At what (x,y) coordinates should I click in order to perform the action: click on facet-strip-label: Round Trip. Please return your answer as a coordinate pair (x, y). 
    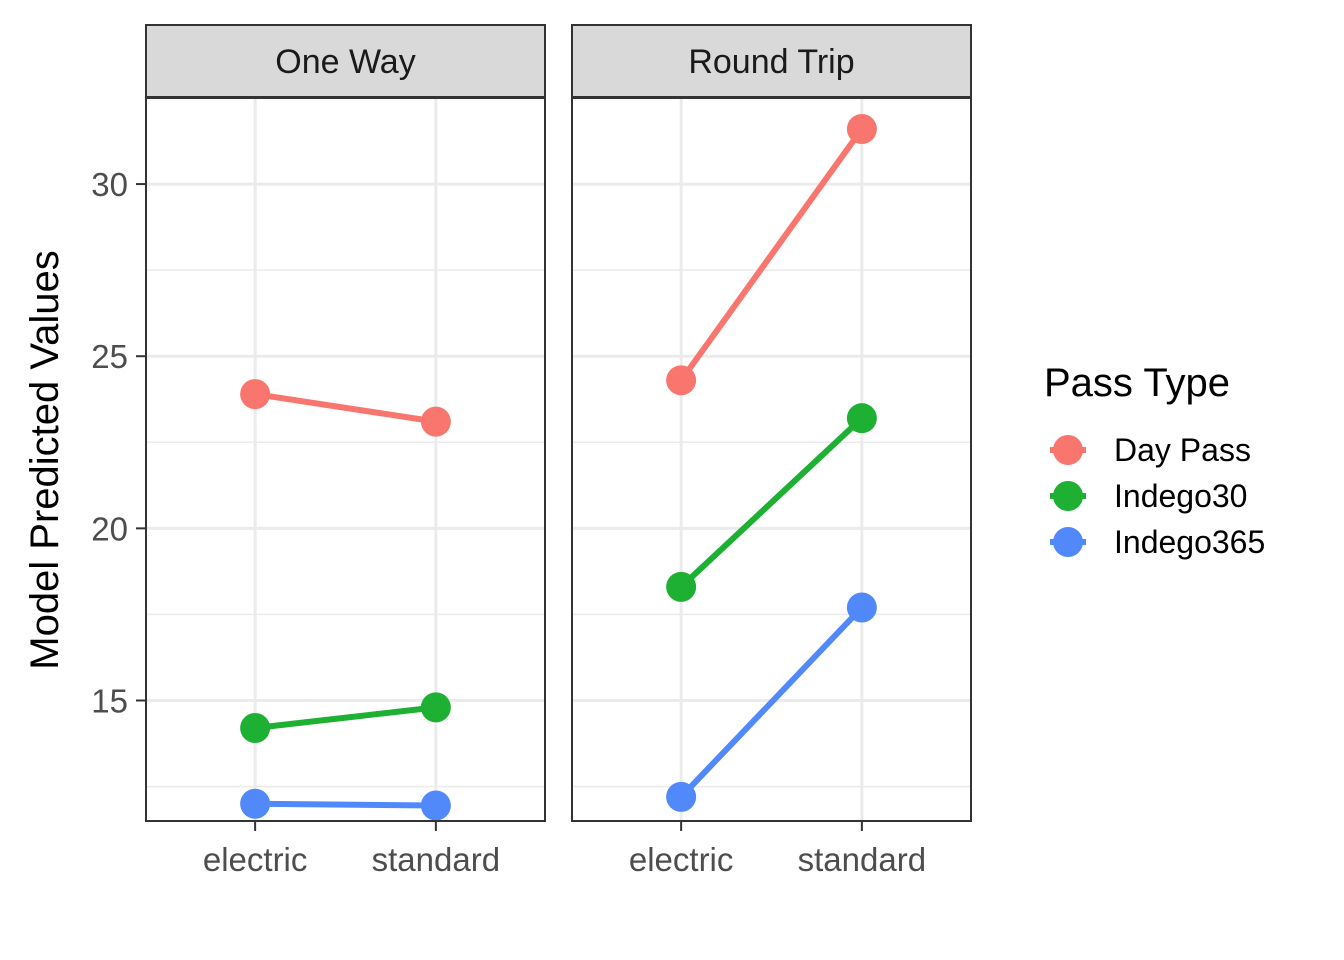
    Looking at the image, I should click on (771, 62).